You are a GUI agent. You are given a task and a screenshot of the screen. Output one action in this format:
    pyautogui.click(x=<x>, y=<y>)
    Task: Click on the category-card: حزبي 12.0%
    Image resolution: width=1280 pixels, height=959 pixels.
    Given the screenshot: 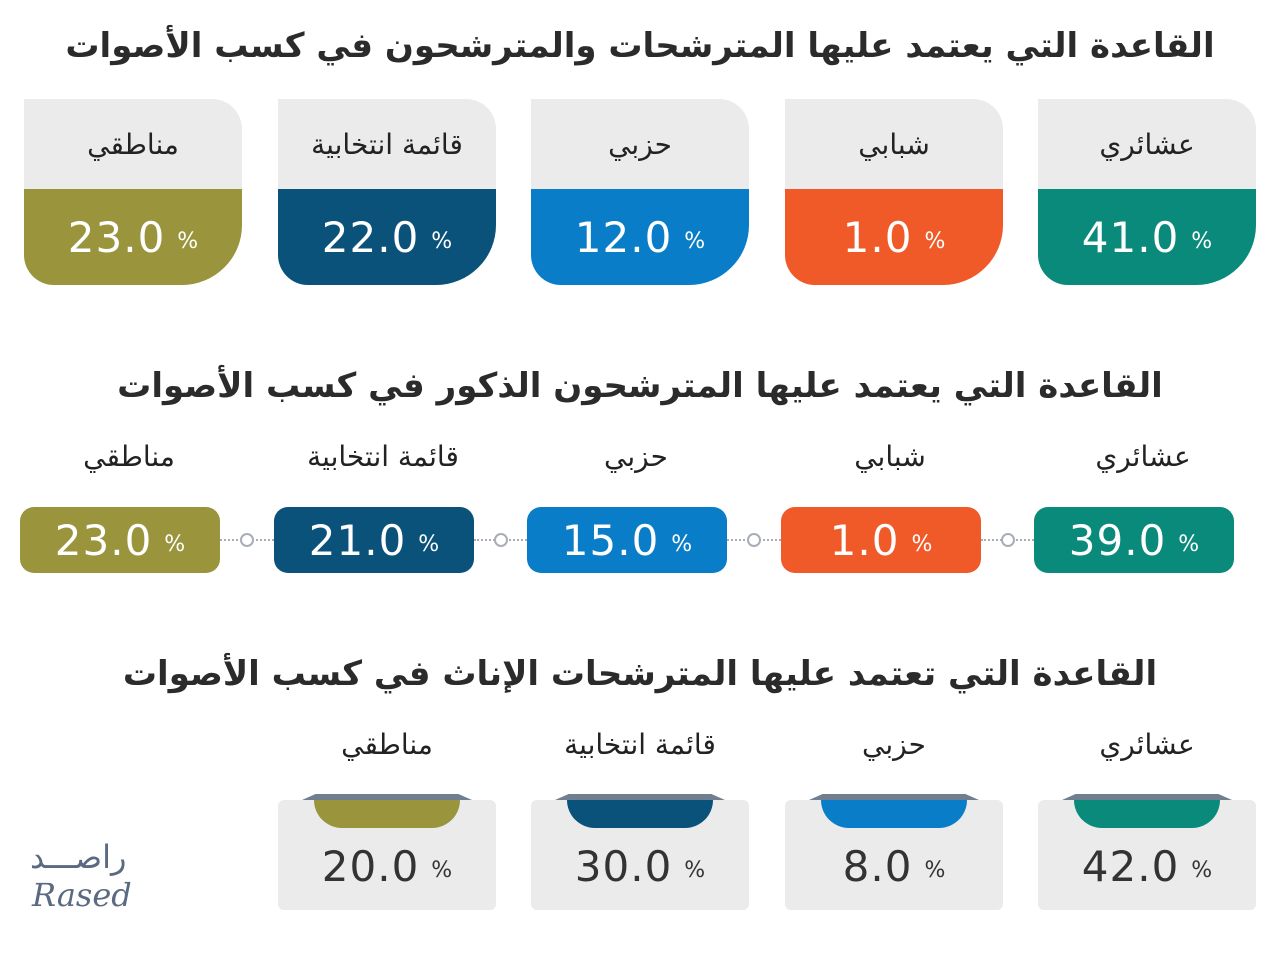 What is the action you would take?
    pyautogui.click(x=640, y=192)
    